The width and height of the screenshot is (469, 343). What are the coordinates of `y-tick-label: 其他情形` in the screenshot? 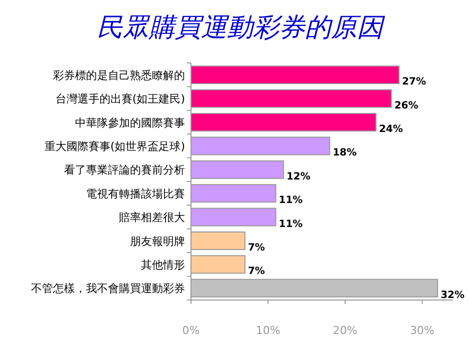 It's located at (163, 265).